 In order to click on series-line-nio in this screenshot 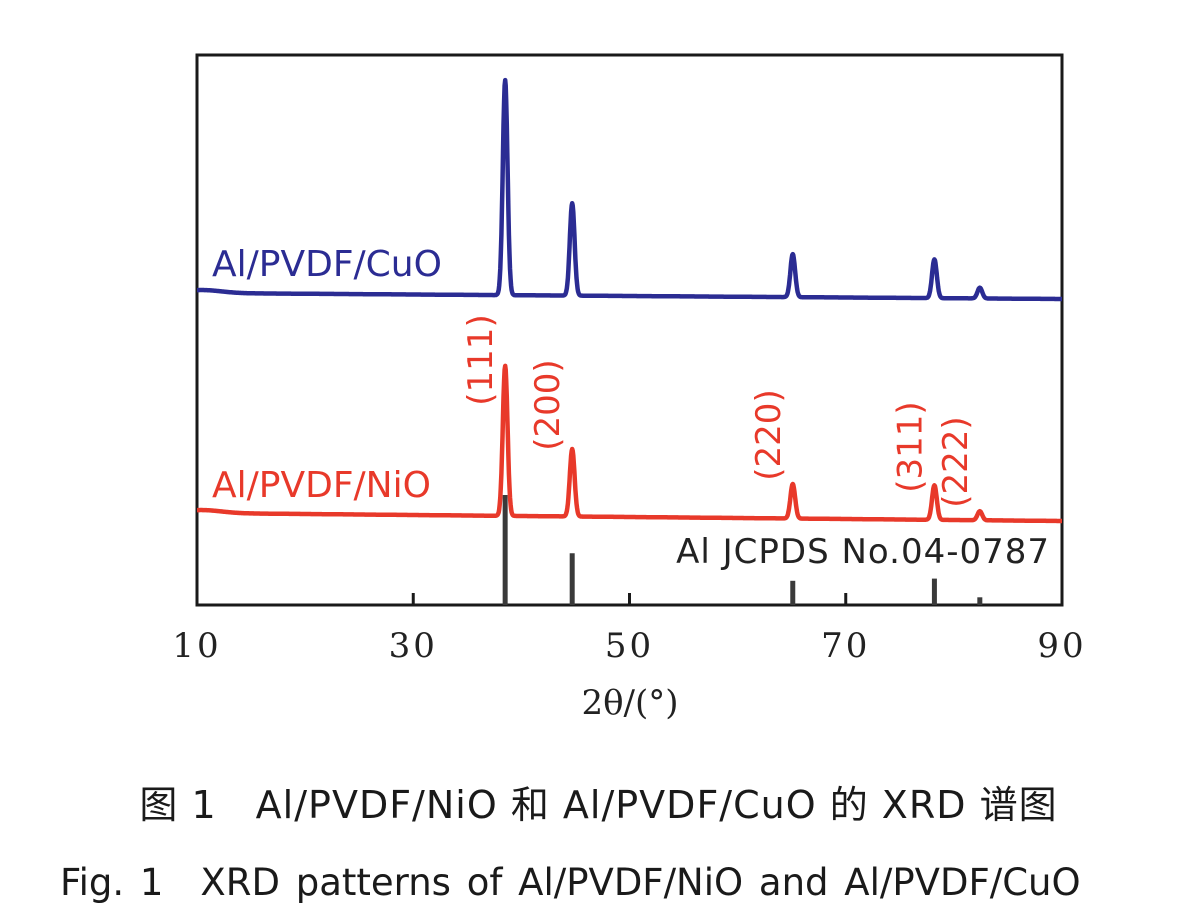, I will do `click(629, 443)`.